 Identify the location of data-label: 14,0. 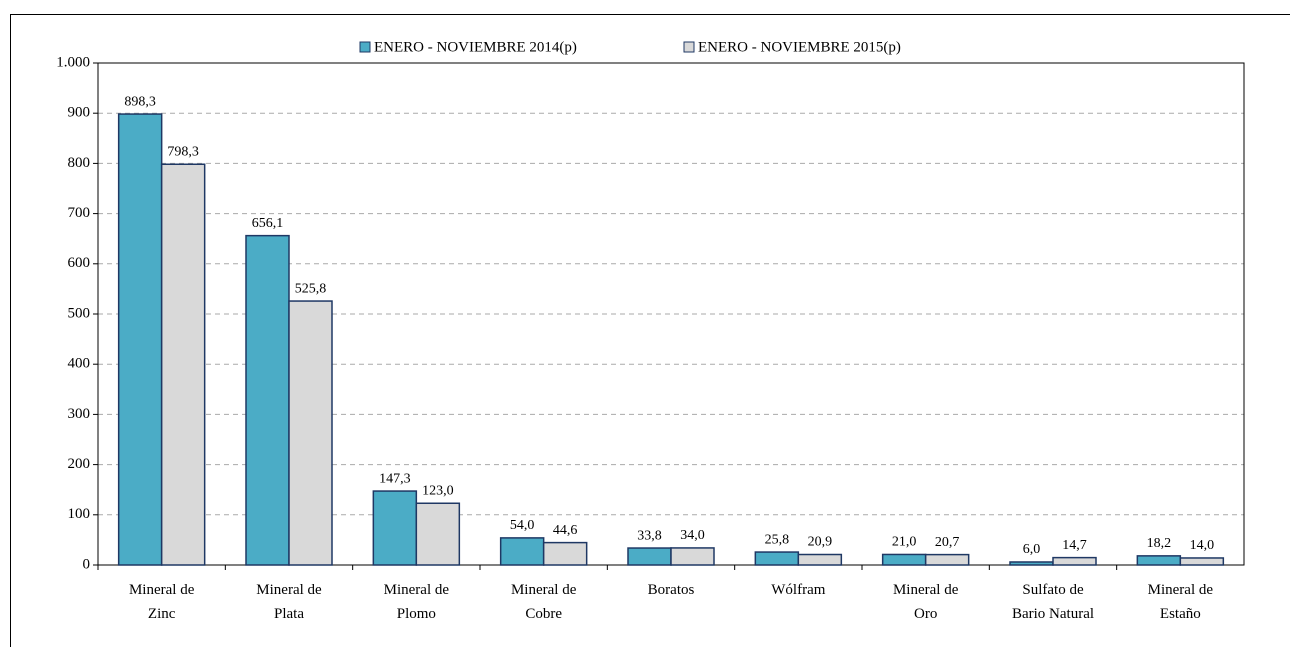
(1202, 545).